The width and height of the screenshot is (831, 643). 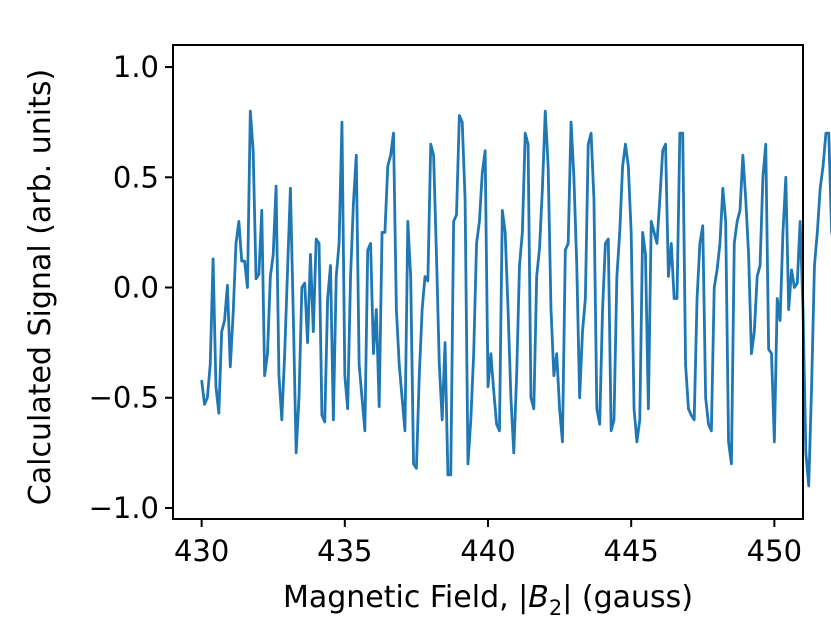 I want to click on x-axis-label: Magnetic Field, |B2| (gauss), so click(x=488, y=600).